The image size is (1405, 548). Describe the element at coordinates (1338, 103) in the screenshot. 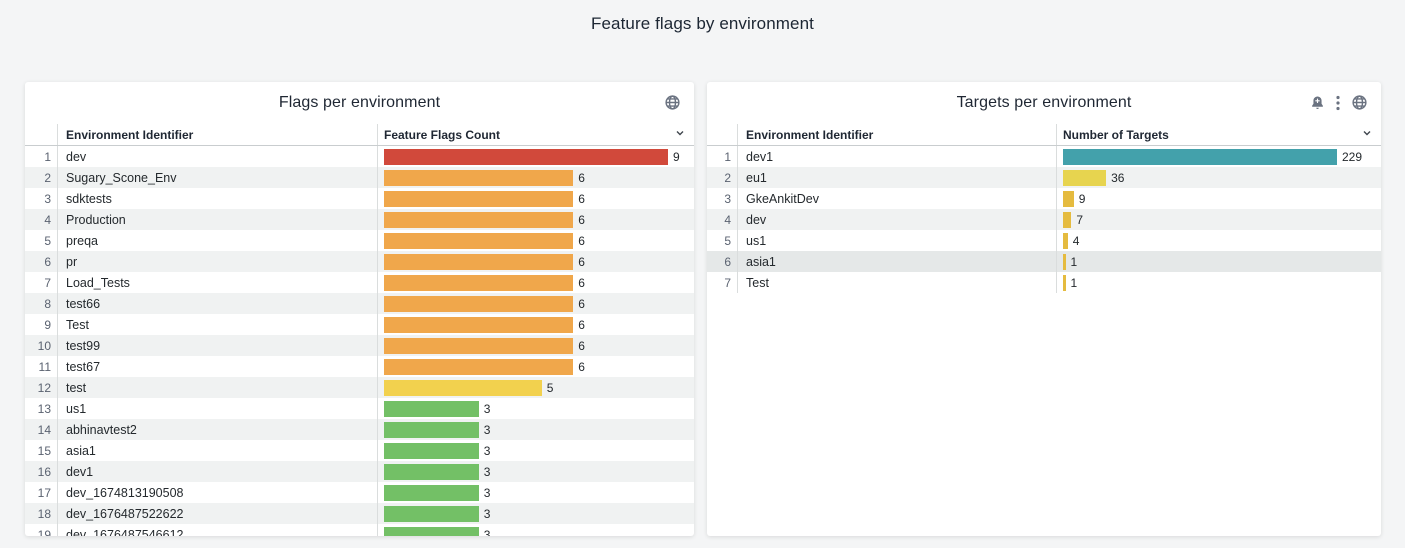

I see `kebab-menu-icon` at that location.